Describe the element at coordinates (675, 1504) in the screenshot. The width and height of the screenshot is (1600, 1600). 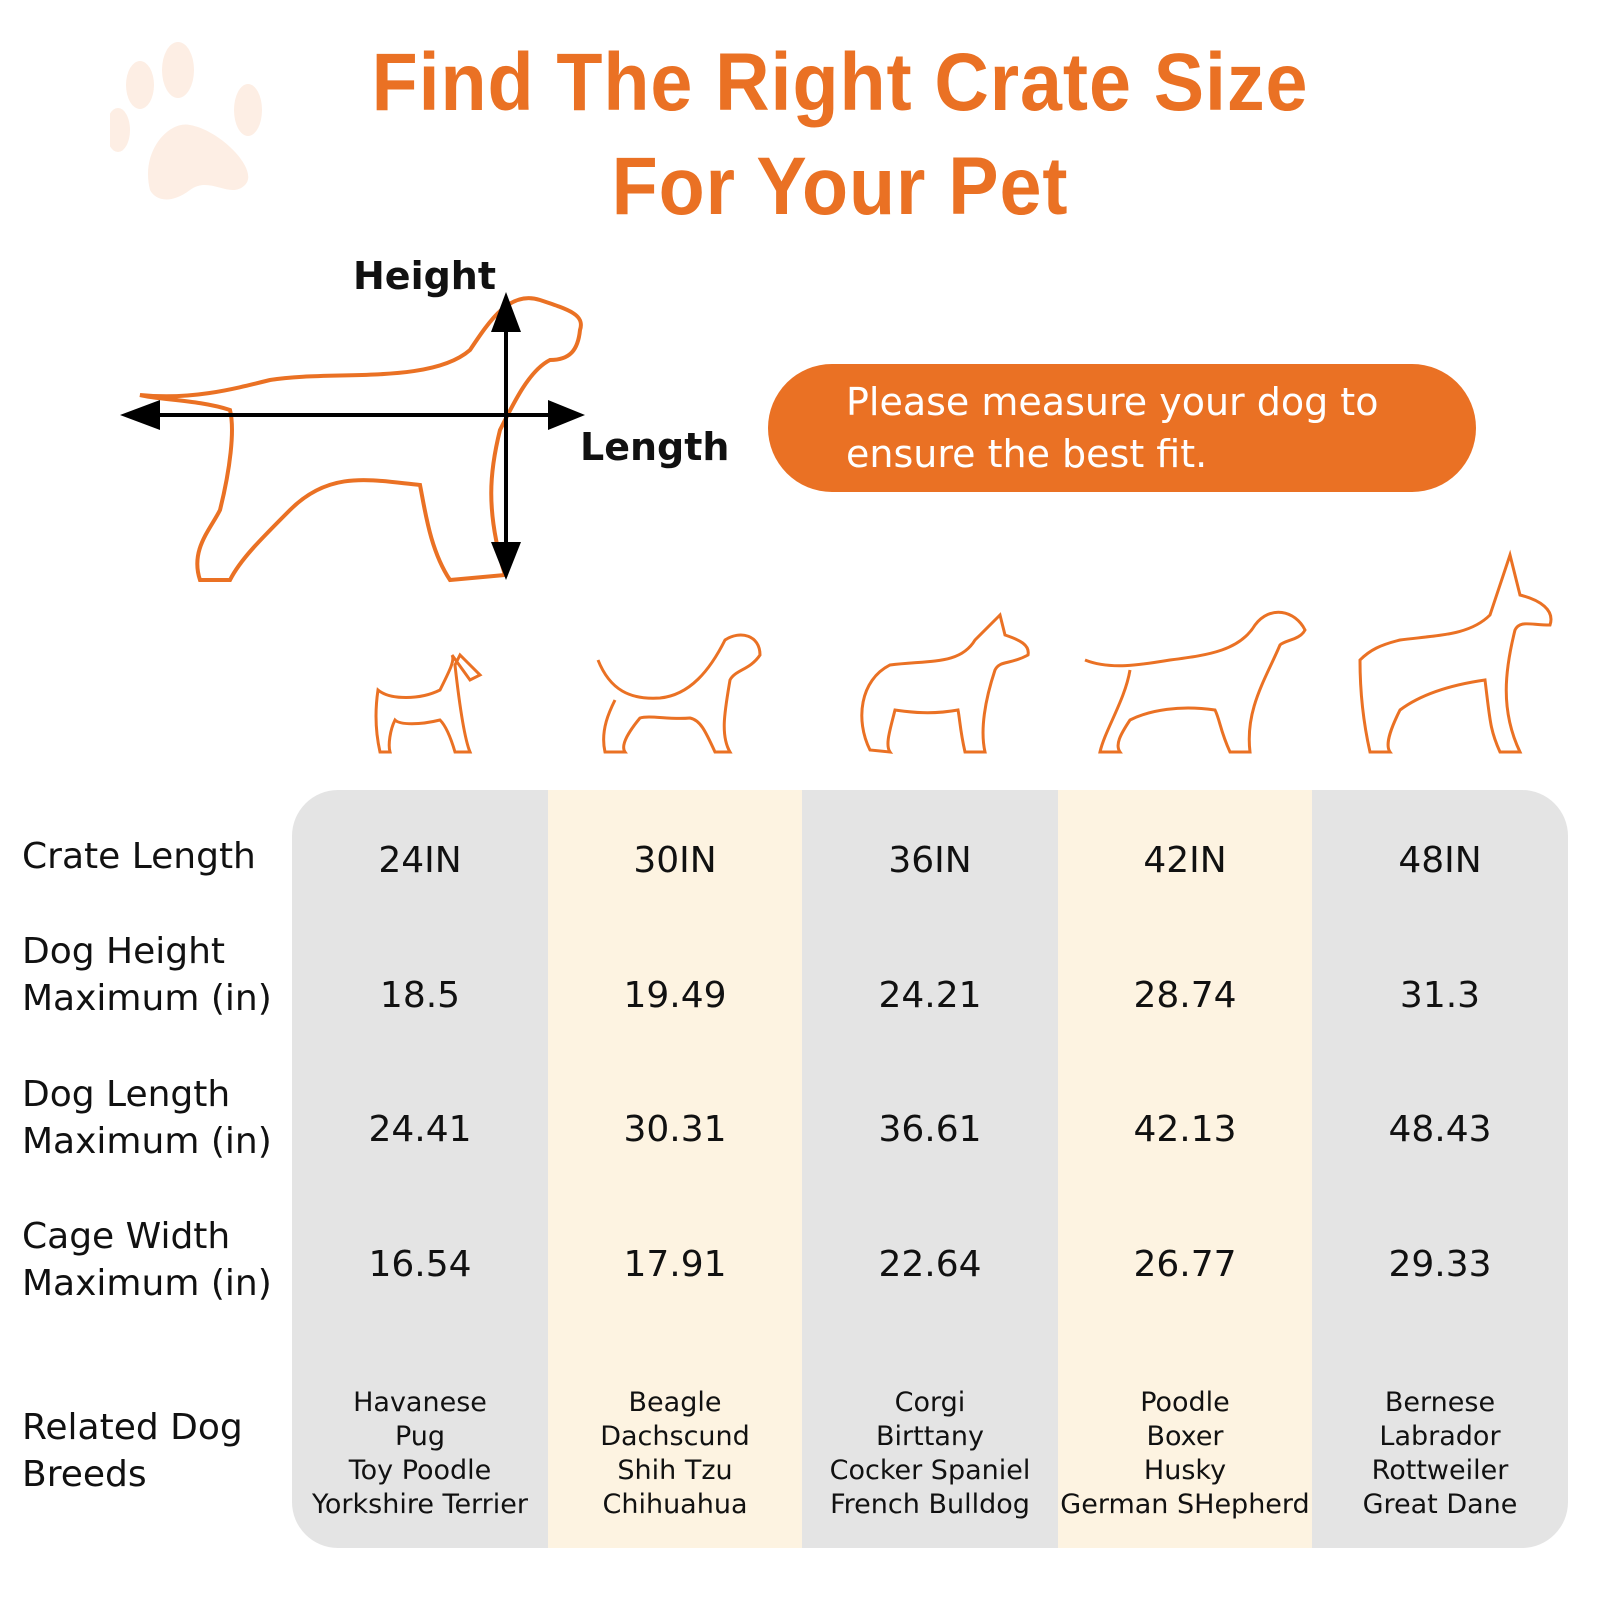
I see `breed: Chihuahua` at that location.